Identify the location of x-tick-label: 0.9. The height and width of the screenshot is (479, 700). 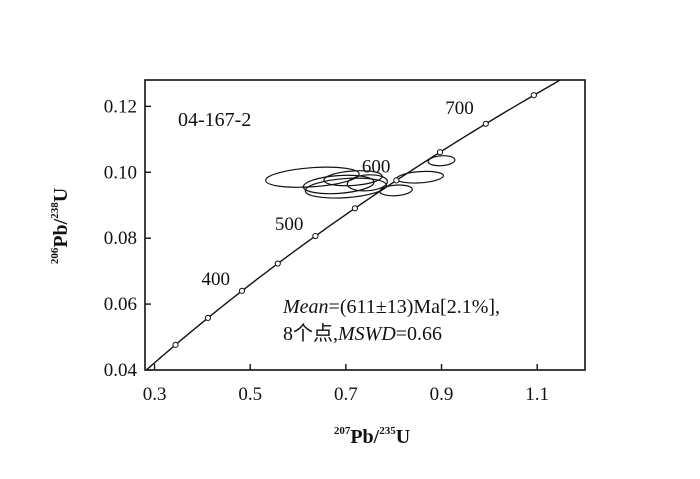
(442, 394).